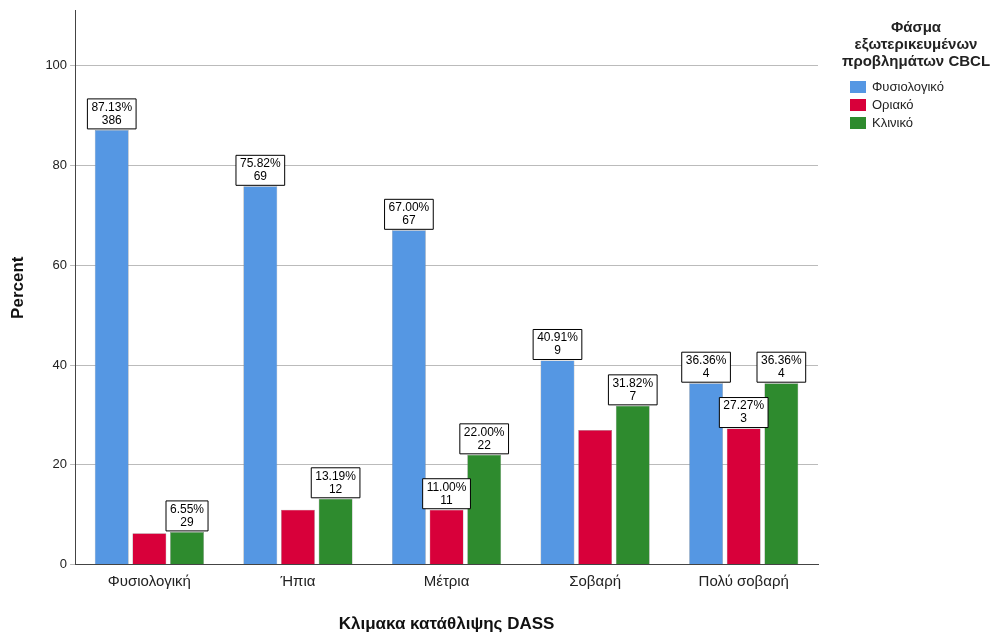 This screenshot has height=643, width=1002. What do you see at coordinates (595, 580) in the screenshot?
I see `x-tick-label: Σοβαρή` at bounding box center [595, 580].